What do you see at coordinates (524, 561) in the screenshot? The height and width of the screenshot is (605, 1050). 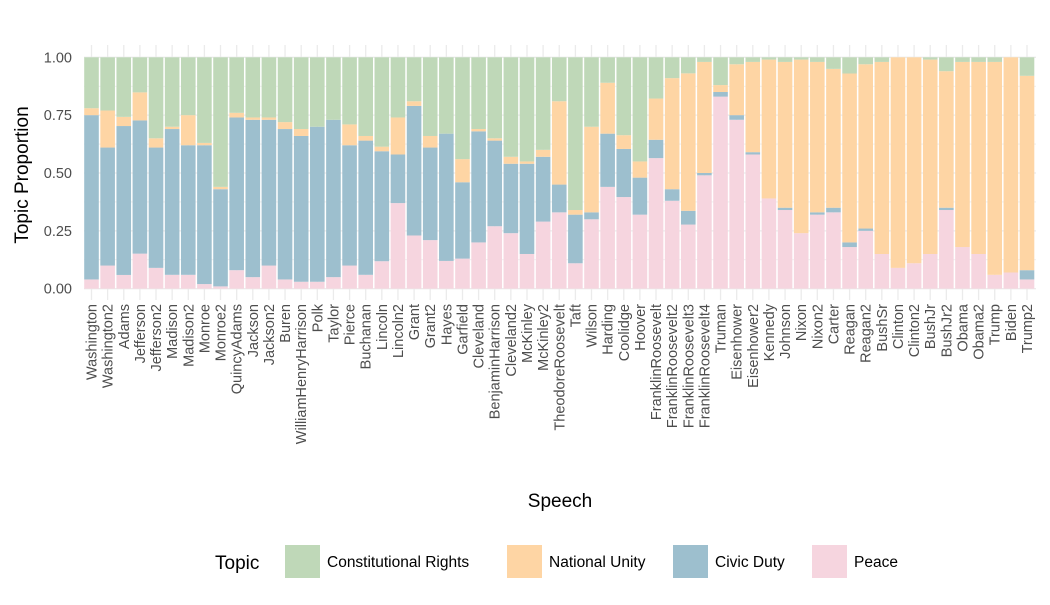 I see `legend-key-national-unity` at bounding box center [524, 561].